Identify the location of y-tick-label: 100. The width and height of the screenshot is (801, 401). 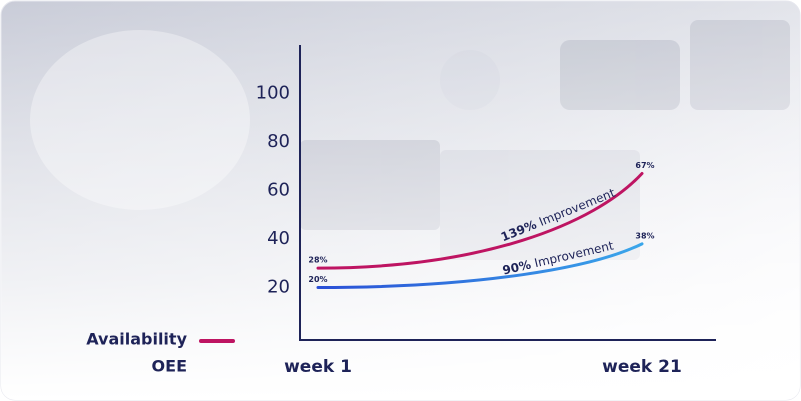
(273, 93).